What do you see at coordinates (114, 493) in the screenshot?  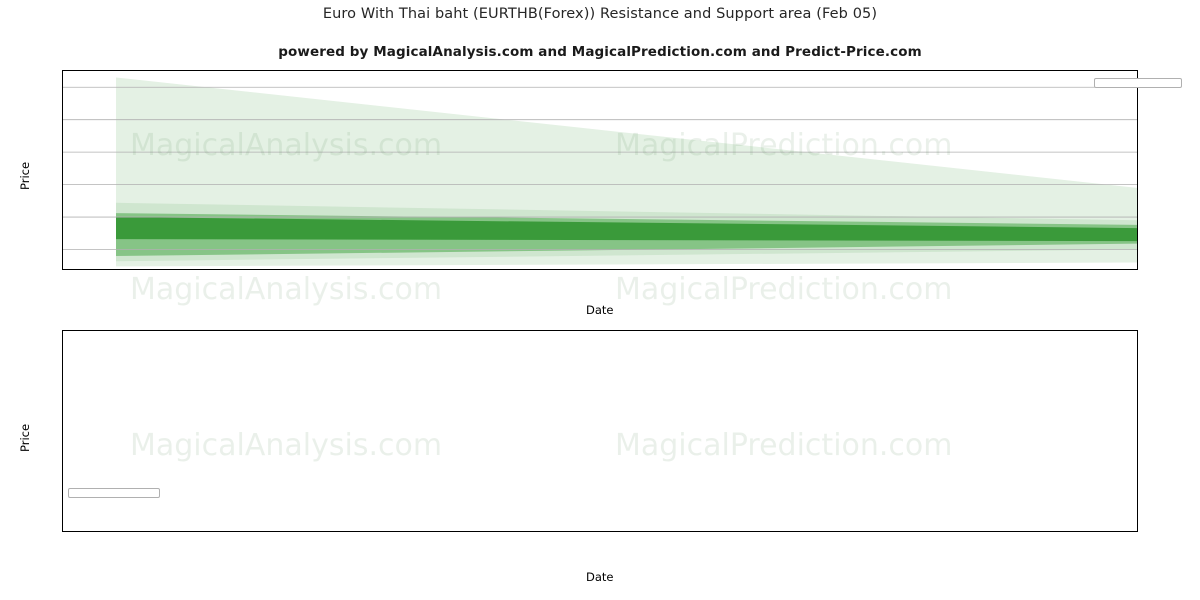 I see `detail-legend` at bounding box center [114, 493].